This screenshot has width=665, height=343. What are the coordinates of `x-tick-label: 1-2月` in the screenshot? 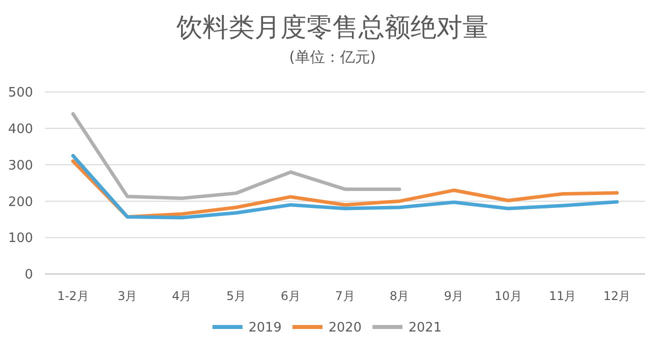 It's located at (73, 296).